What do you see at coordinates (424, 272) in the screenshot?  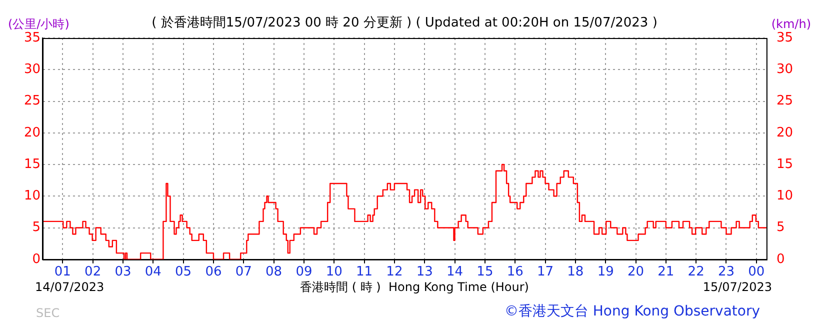 I see `x-tick-label: 13` at bounding box center [424, 272].